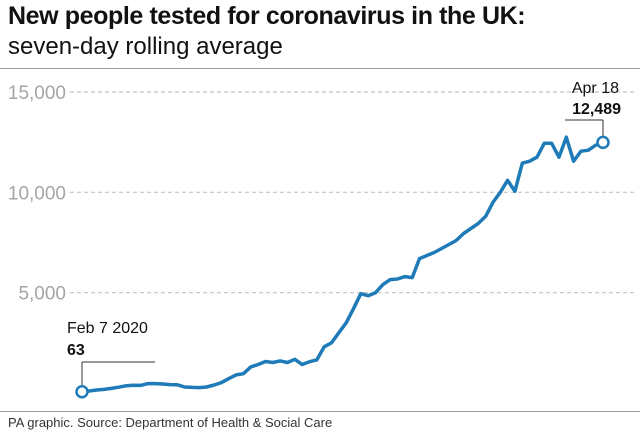 This screenshot has height=441, width=640. What do you see at coordinates (320, 68) in the screenshot?
I see `top-divider` at bounding box center [320, 68].